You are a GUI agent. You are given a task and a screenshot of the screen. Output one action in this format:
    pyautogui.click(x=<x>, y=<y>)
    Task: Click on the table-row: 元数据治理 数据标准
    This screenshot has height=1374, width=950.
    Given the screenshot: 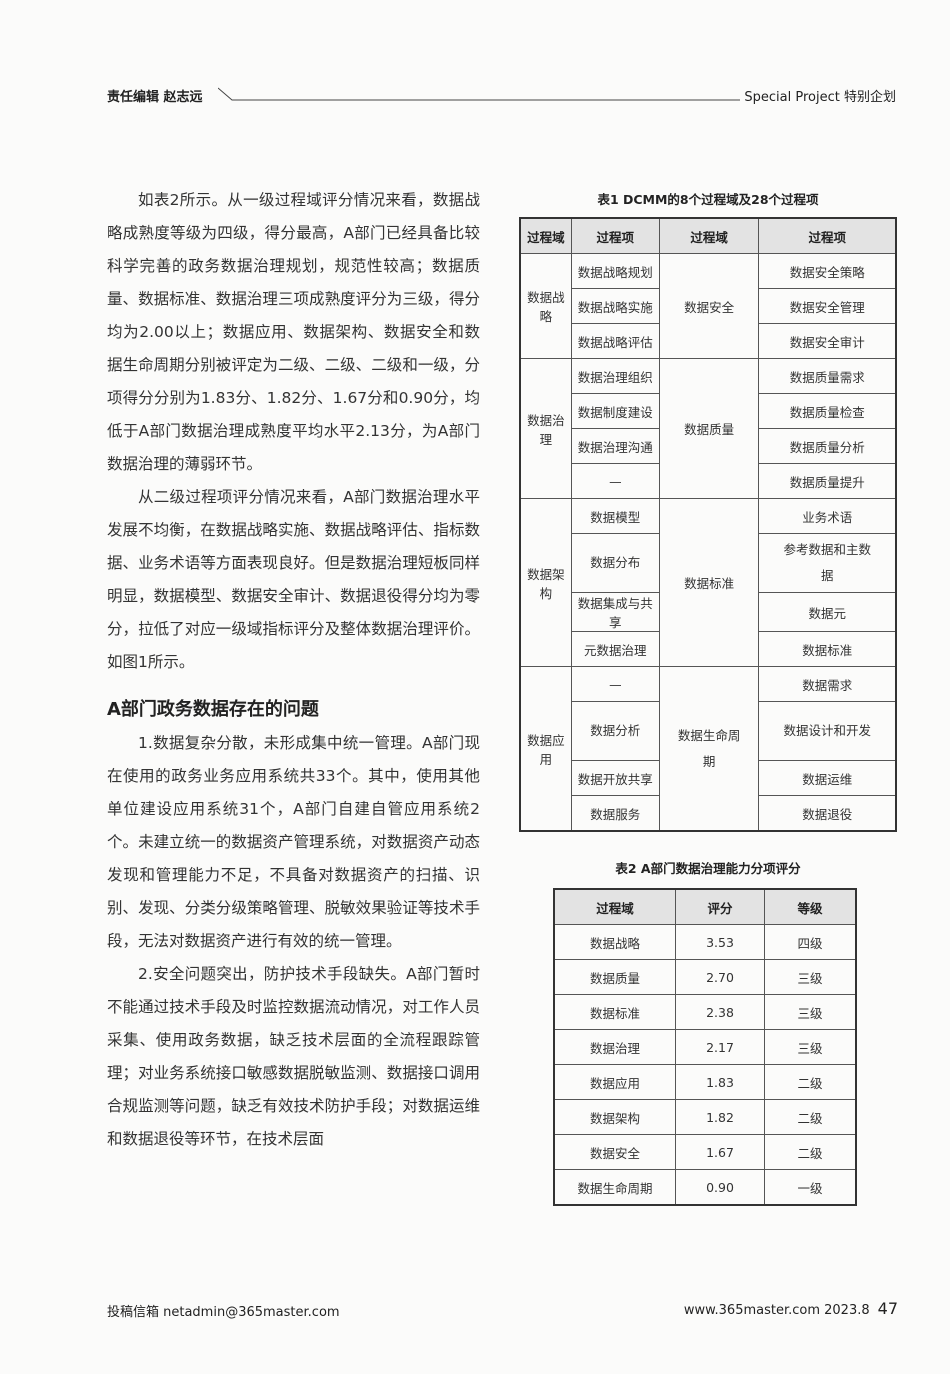 What is the action you would take?
    pyautogui.click(x=708, y=649)
    